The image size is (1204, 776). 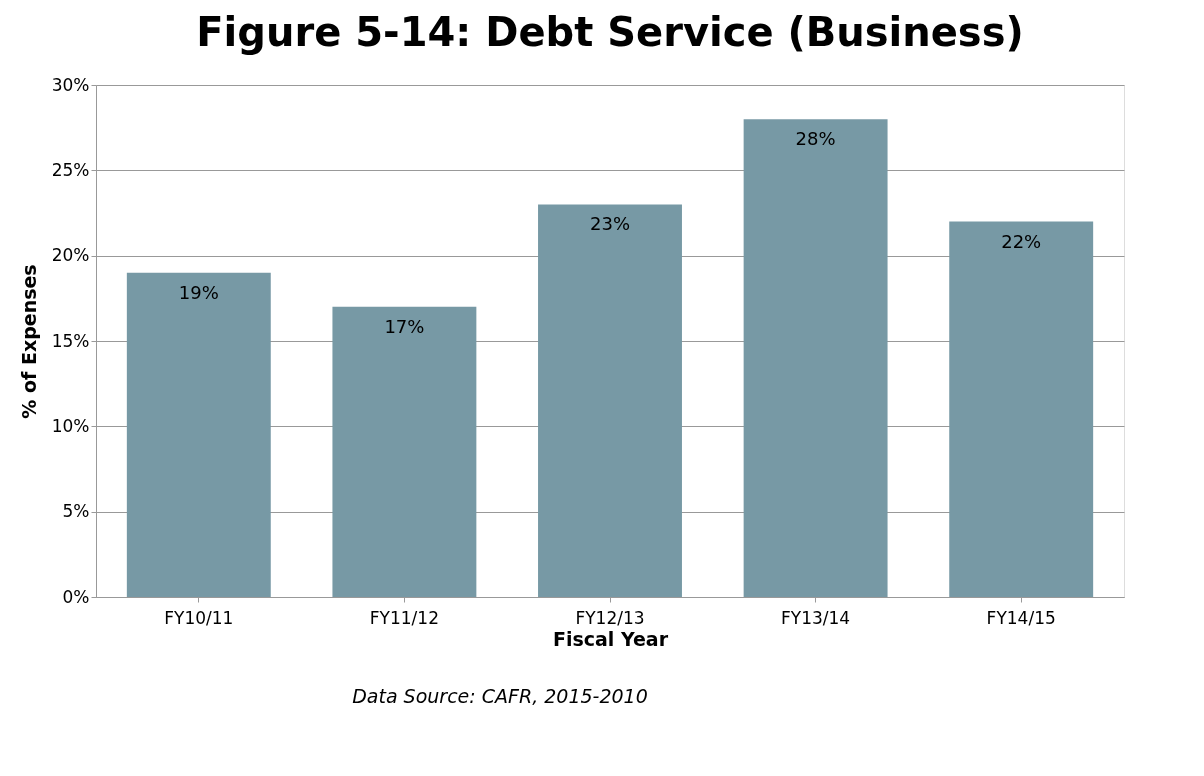 I want to click on y-axis-title: % of Expenses, so click(x=28, y=341).